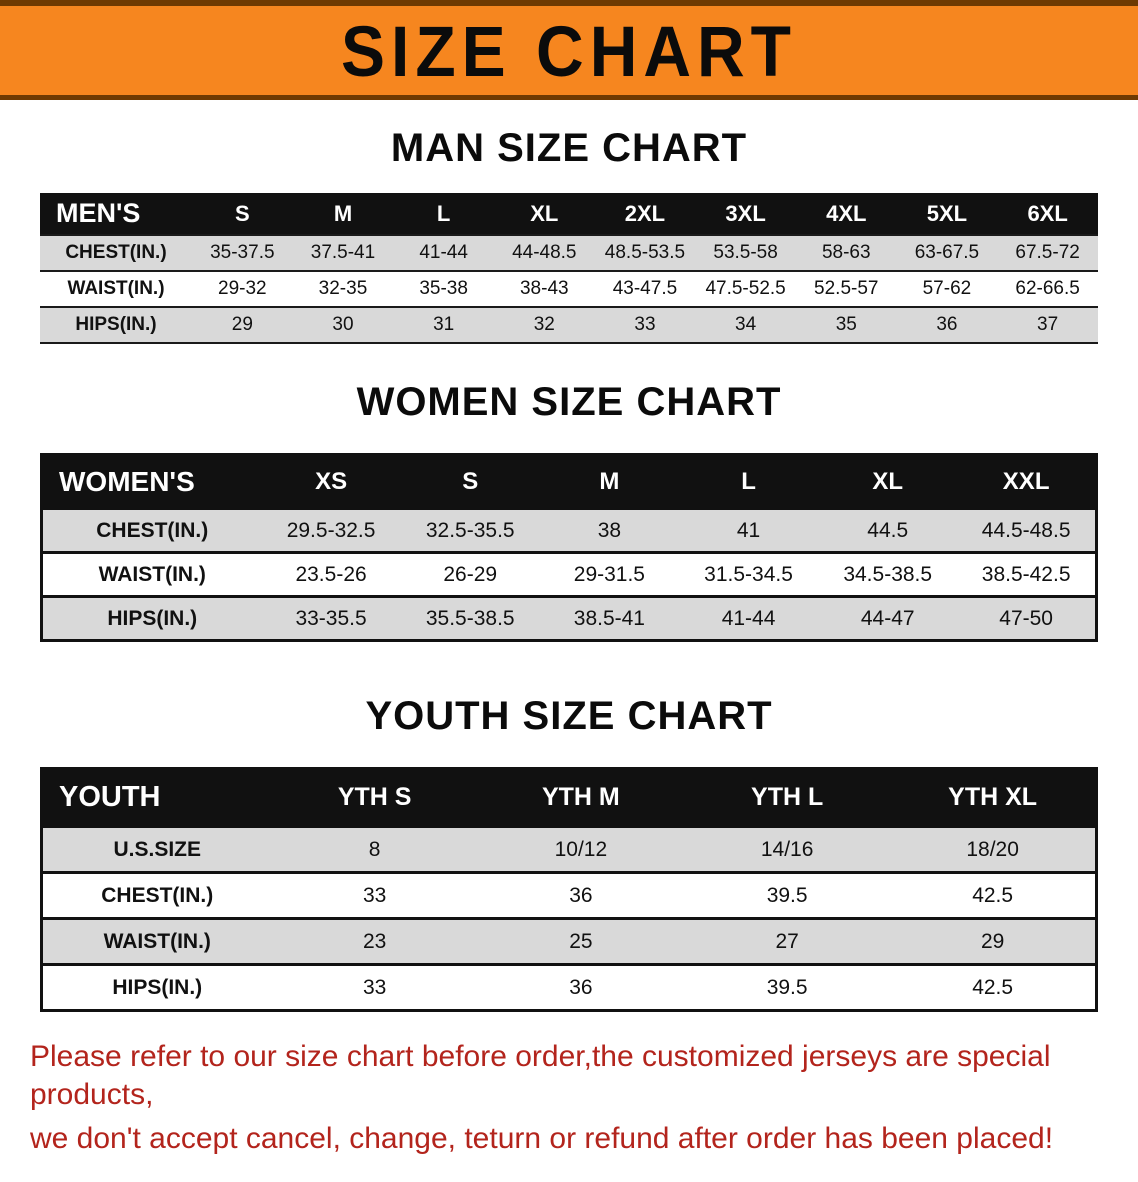  Describe the element at coordinates (443, 252) in the screenshot. I see `size-value-cell: 41-44` at that location.